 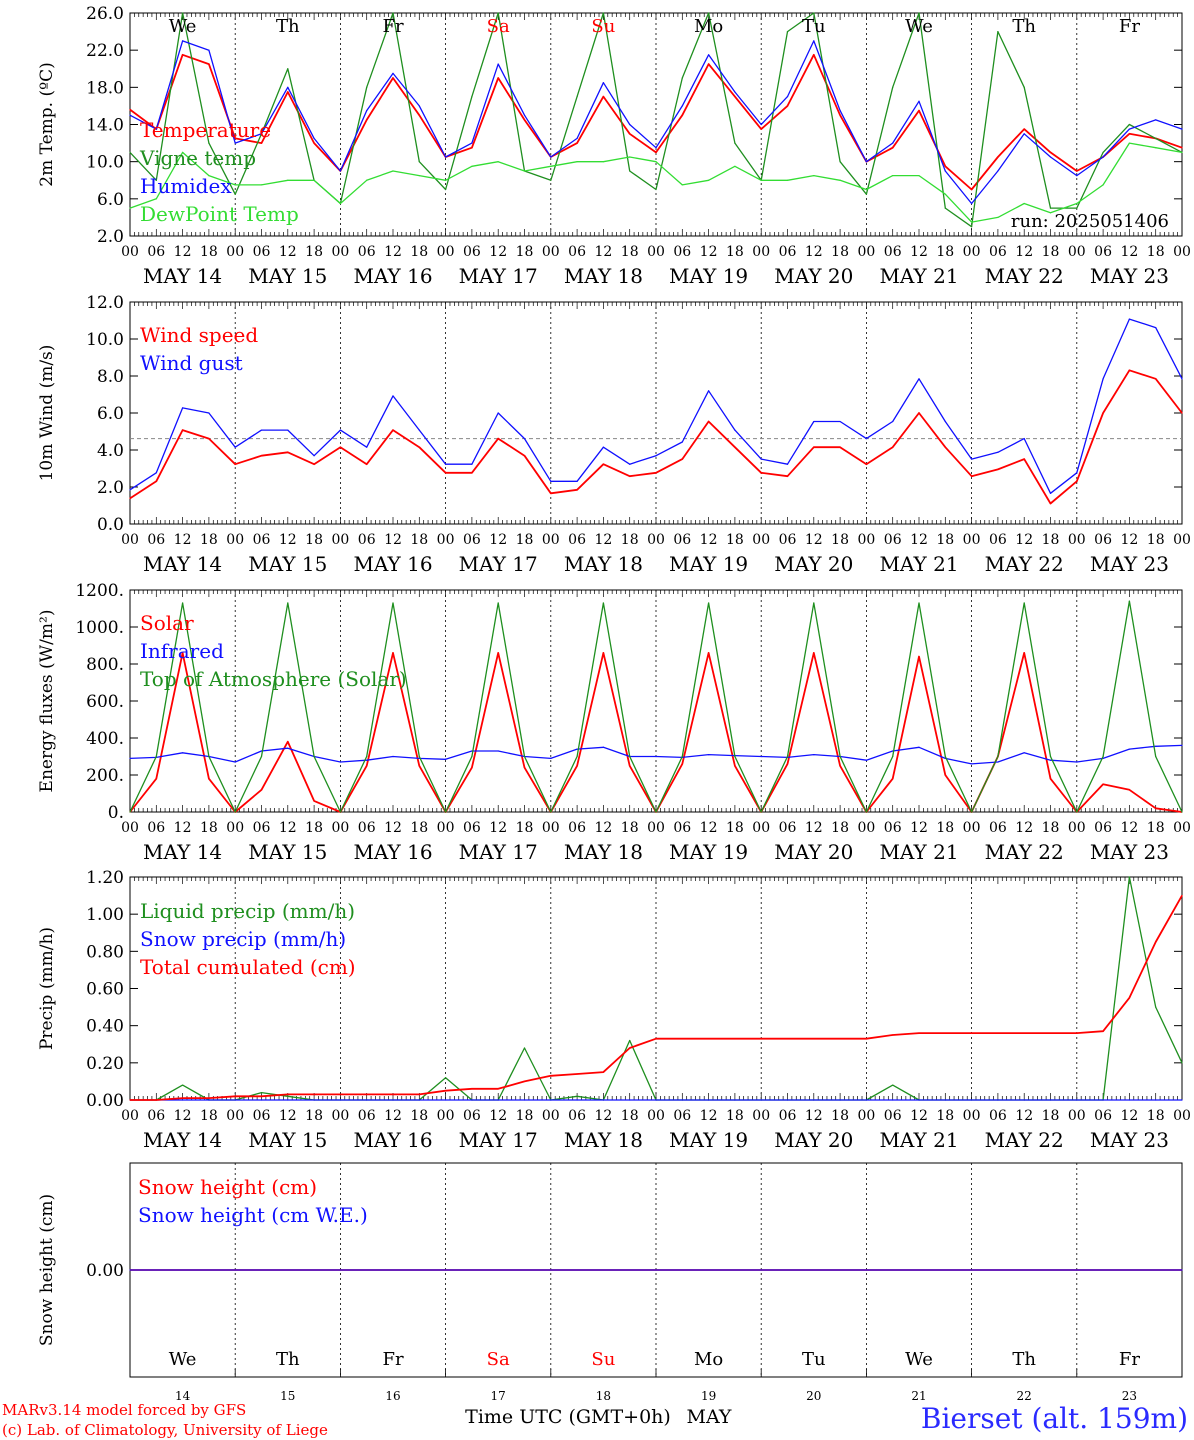 What do you see at coordinates (273, 679) in the screenshot?
I see `legend-entry: Top of Atmosphere (Solar)` at bounding box center [273, 679].